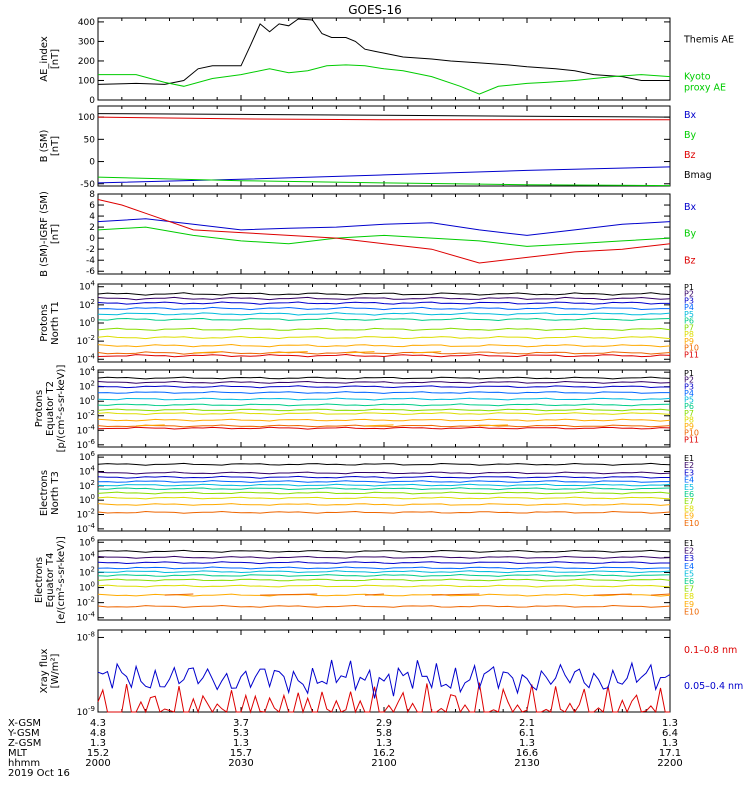 The image size is (750, 800). Describe the element at coordinates (384, 753) in the screenshot. I see `footer-value: 16.2` at that location.